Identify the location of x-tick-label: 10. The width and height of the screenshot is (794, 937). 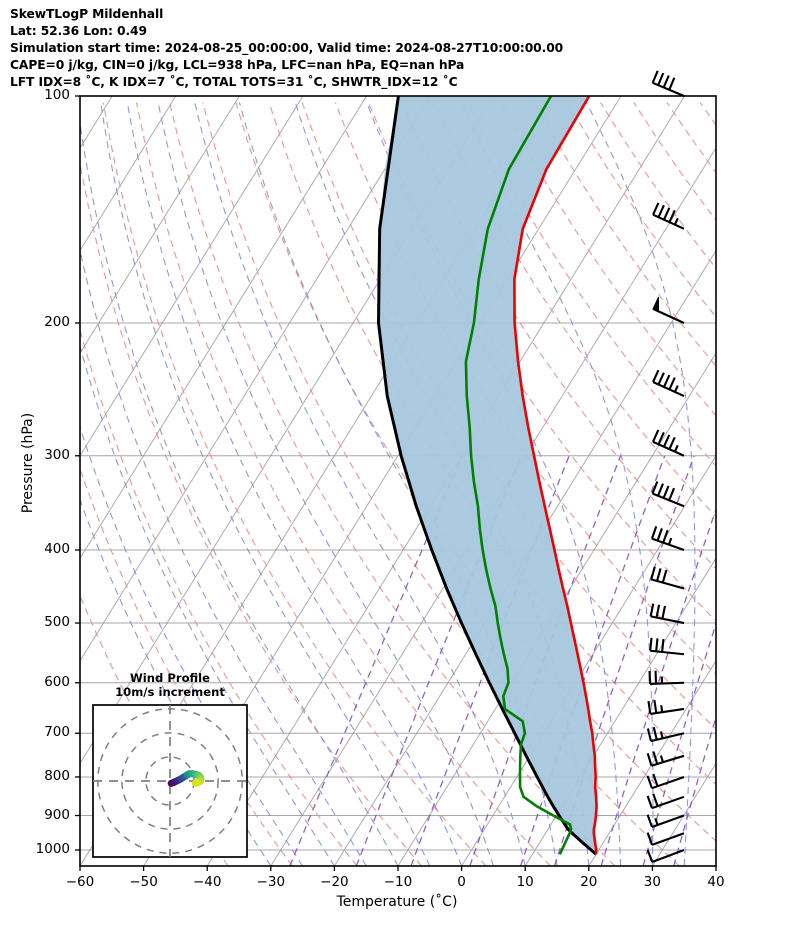
(525, 882).